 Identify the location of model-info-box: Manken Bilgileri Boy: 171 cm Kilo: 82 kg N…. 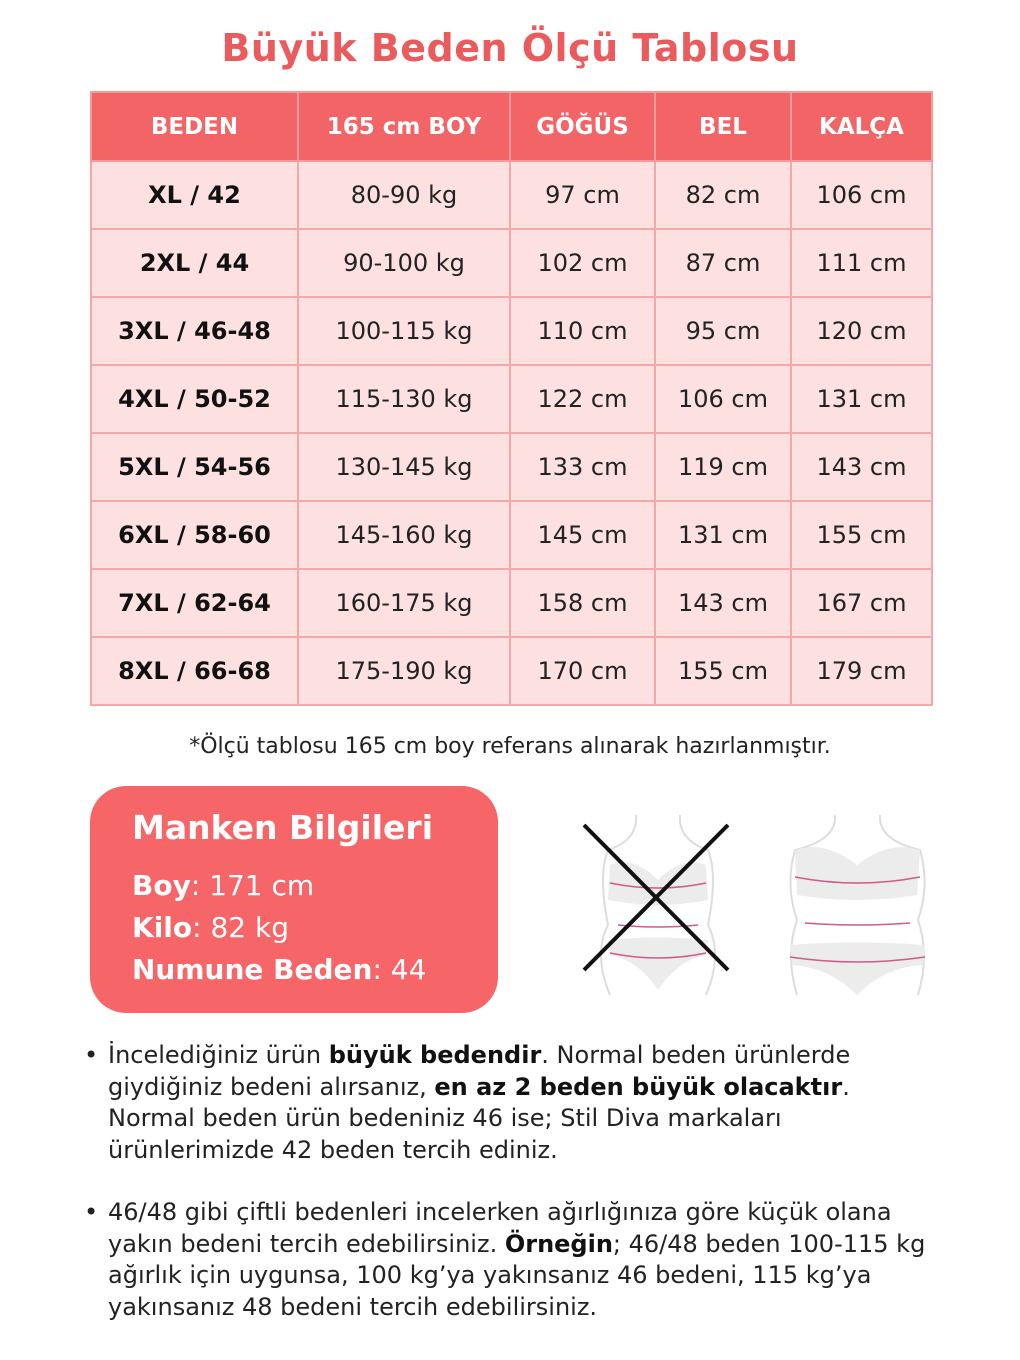
(294, 899).